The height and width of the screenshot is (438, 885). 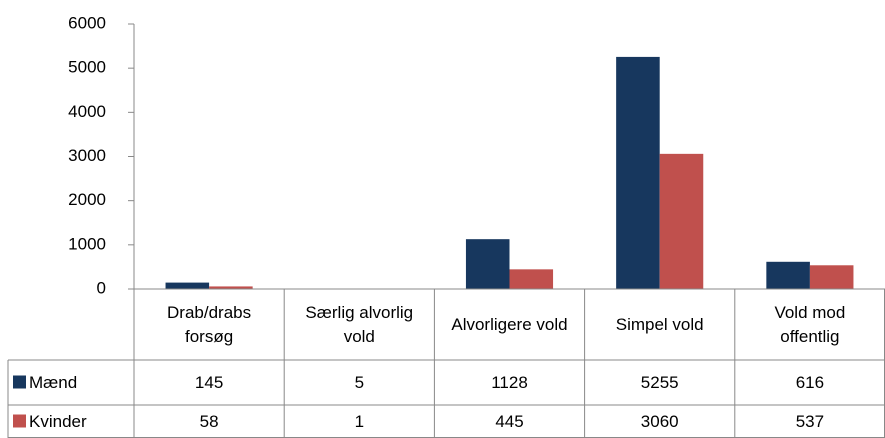 I want to click on table-value: 5255, so click(x=660, y=382).